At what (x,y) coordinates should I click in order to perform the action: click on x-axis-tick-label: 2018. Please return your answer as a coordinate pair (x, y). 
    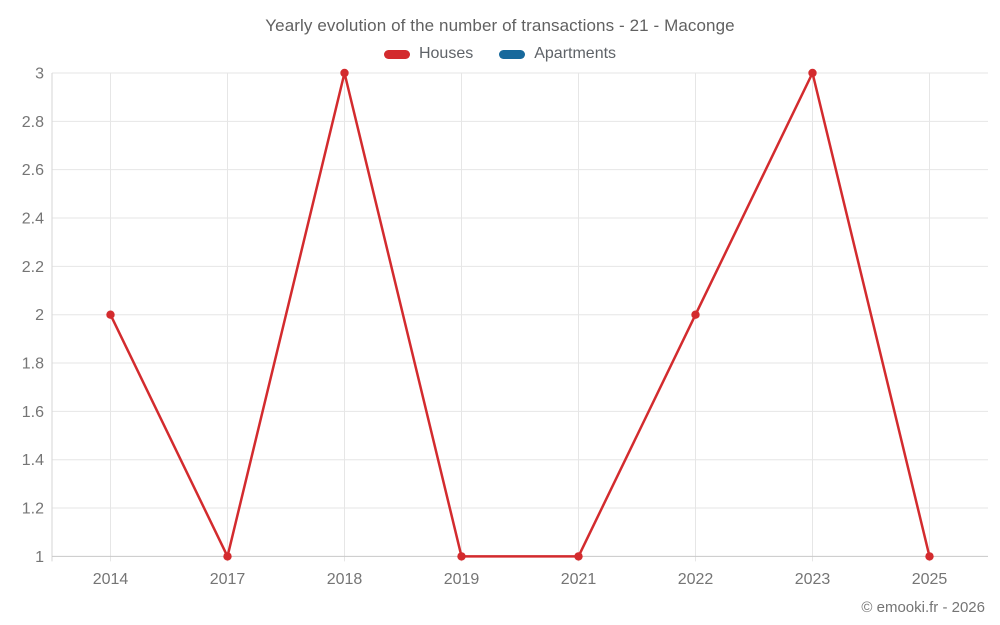
    Looking at the image, I should click on (345, 579).